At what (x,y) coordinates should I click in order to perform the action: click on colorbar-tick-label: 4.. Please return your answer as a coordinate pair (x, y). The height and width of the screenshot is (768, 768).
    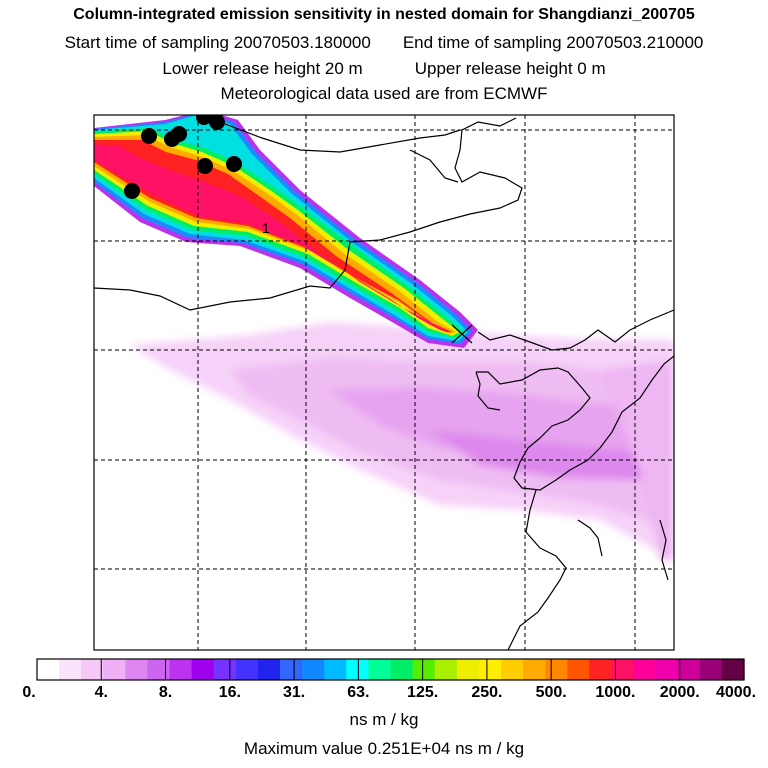
    Looking at the image, I should click on (101, 692).